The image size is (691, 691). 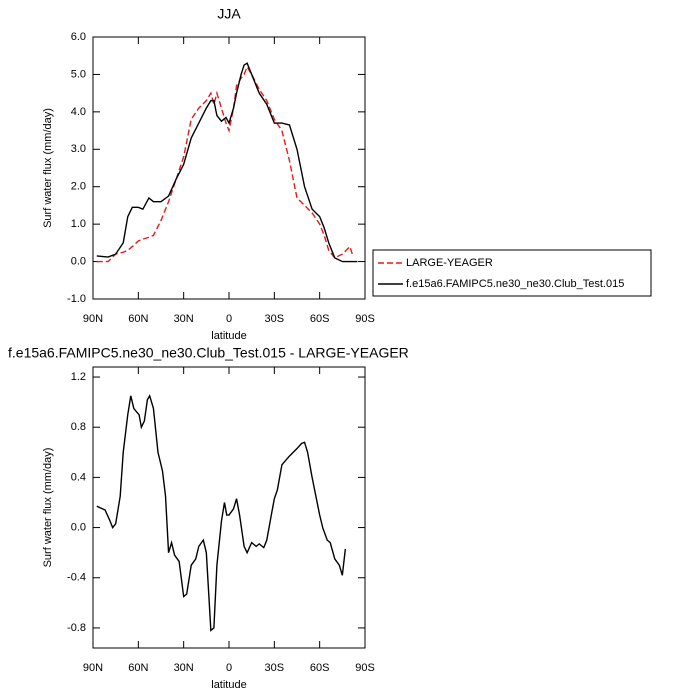 I want to click on chart-title: JJA, so click(x=229, y=14).